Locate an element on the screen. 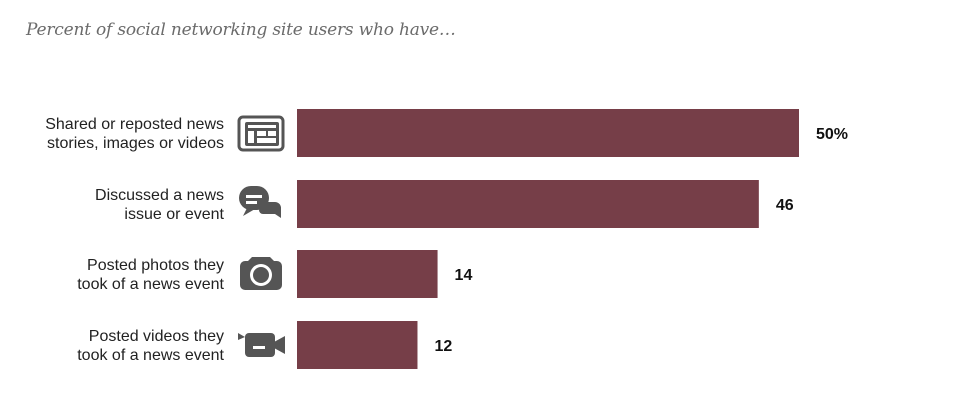 The height and width of the screenshot is (406, 980). category-label-line: Posted videos they is located at coordinates (156, 336).